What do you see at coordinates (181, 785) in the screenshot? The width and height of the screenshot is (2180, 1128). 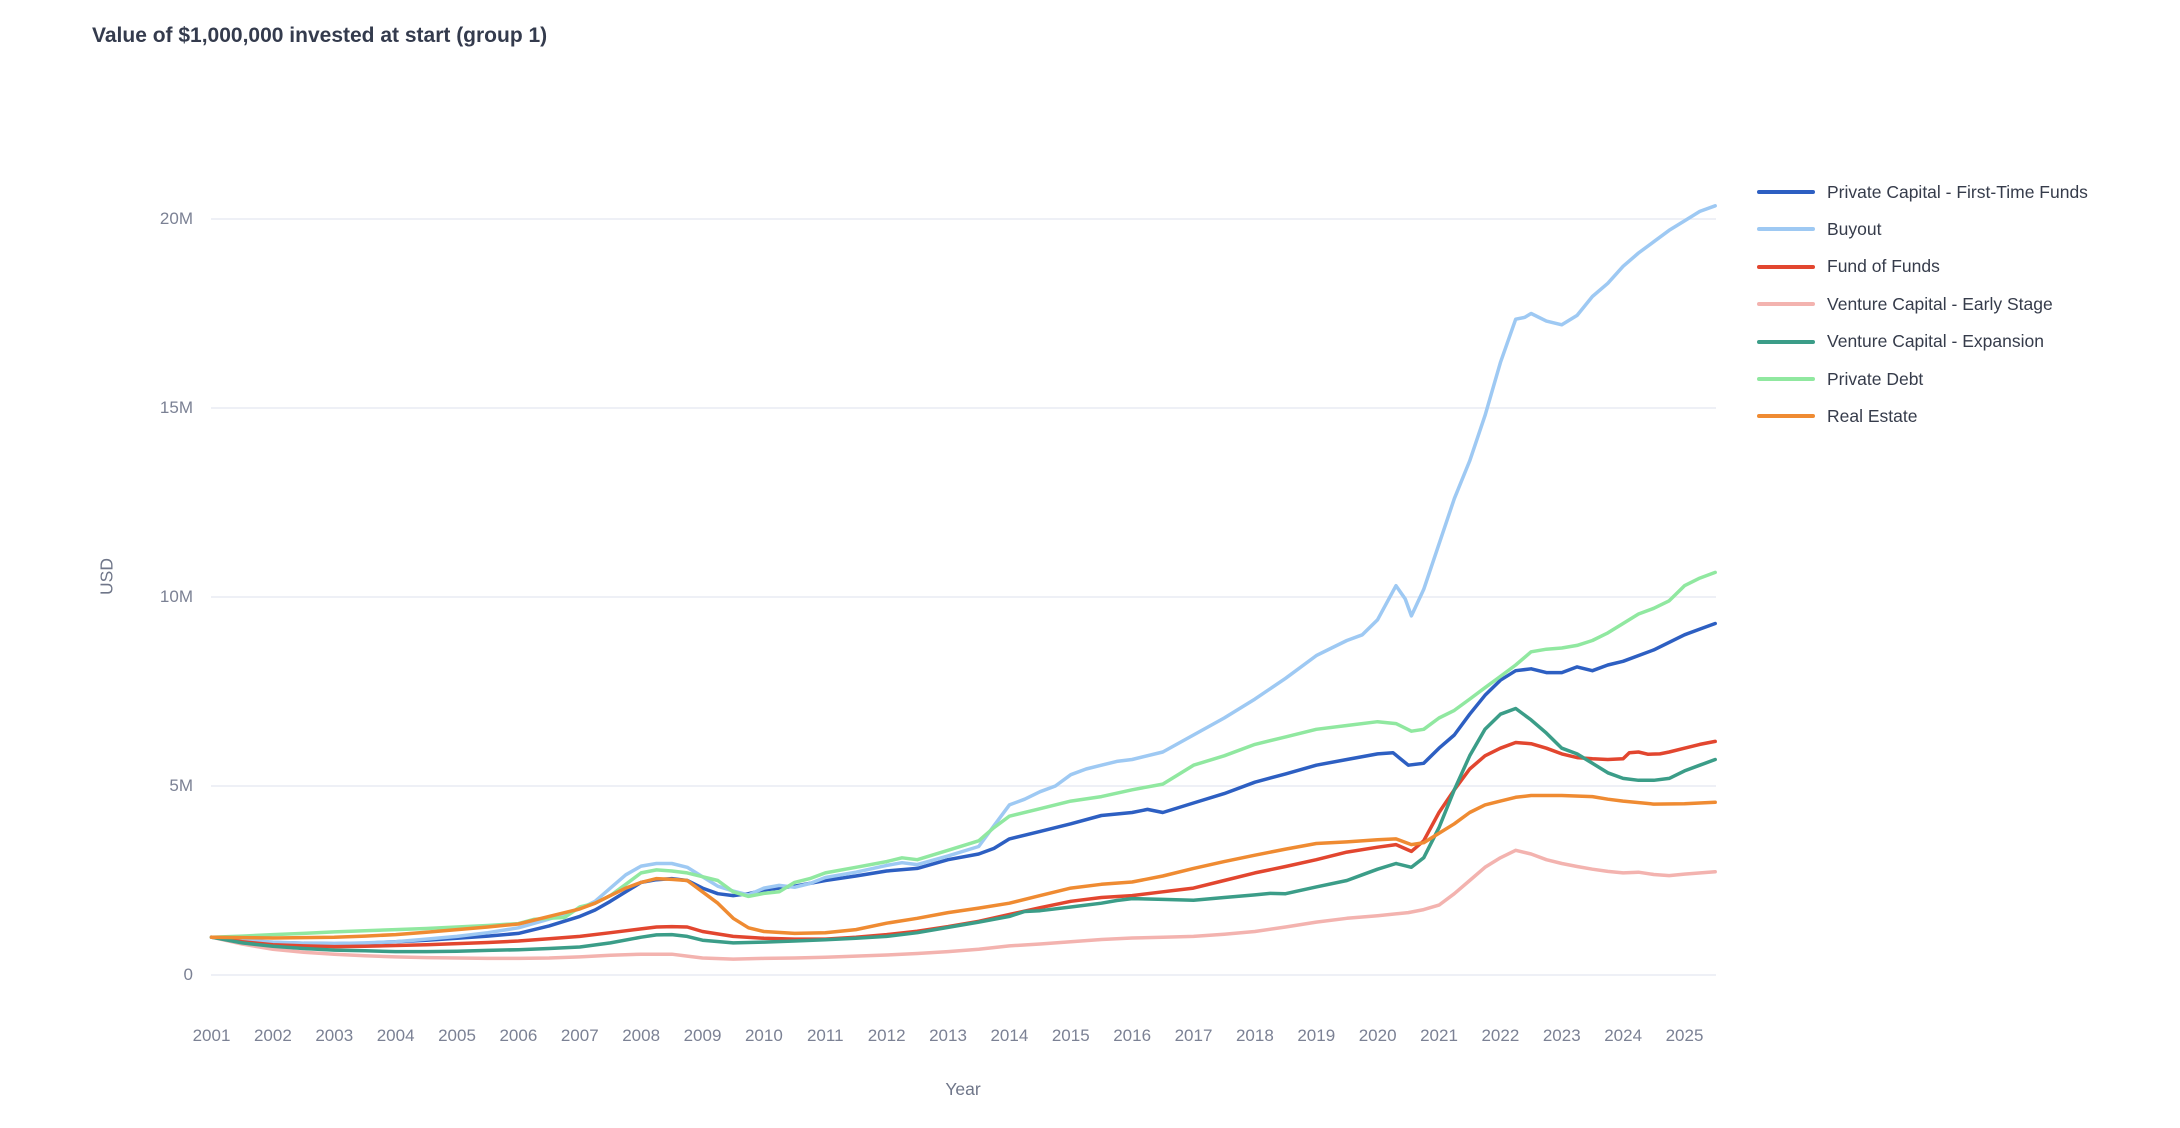 I see `y-tick-label: 5M` at bounding box center [181, 785].